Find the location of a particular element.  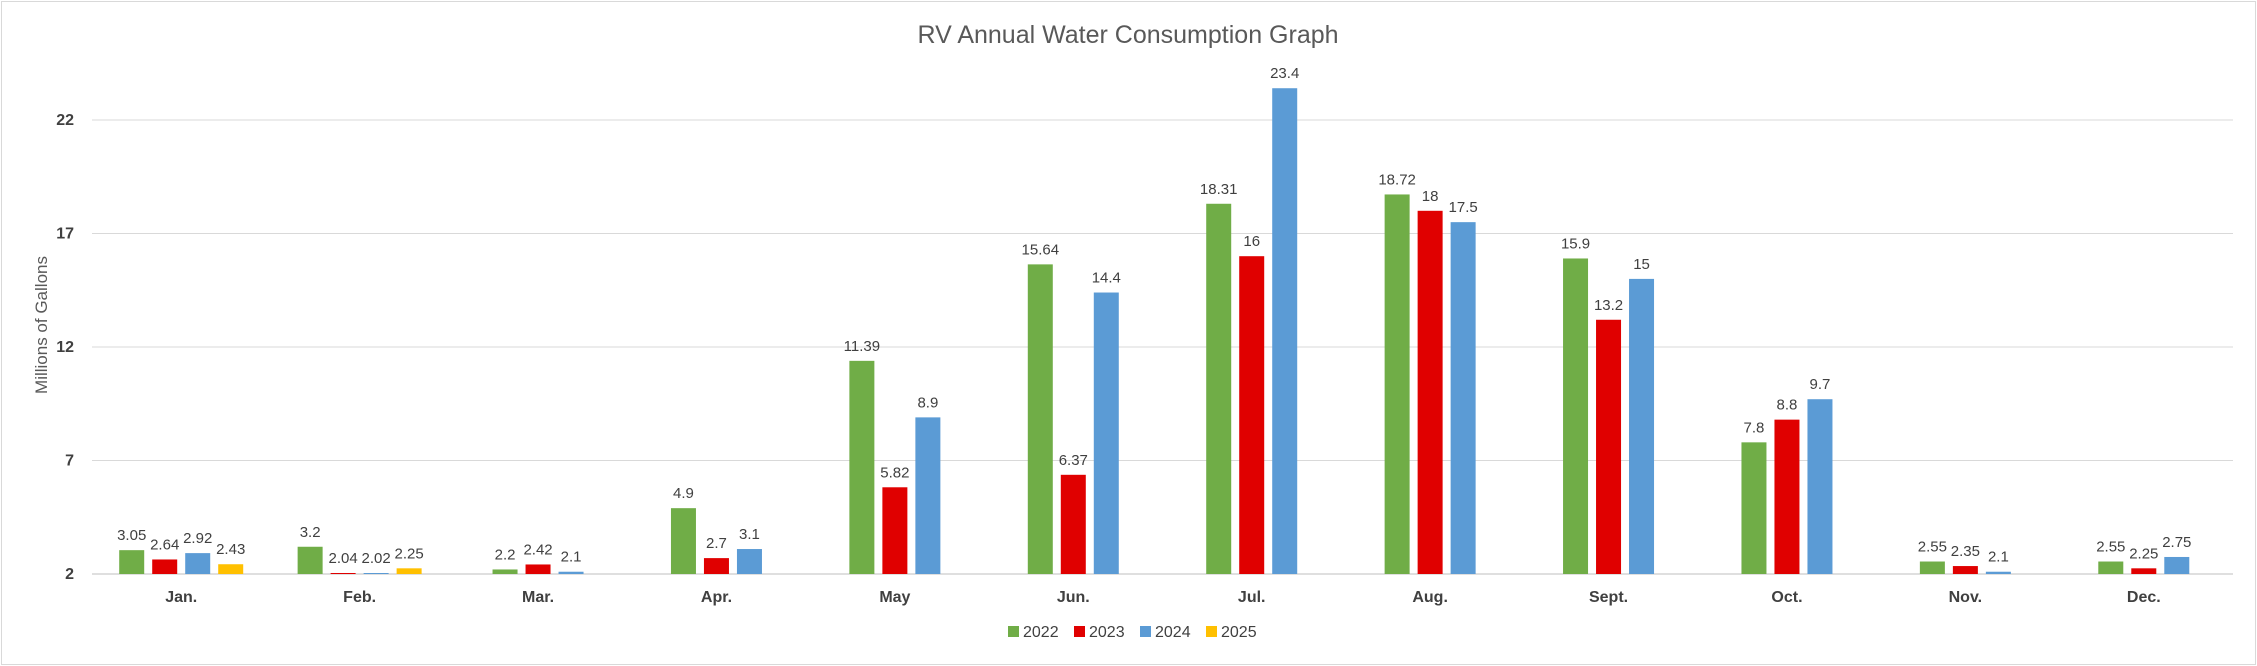

data-label: 3.05 is located at coordinates (131, 535).